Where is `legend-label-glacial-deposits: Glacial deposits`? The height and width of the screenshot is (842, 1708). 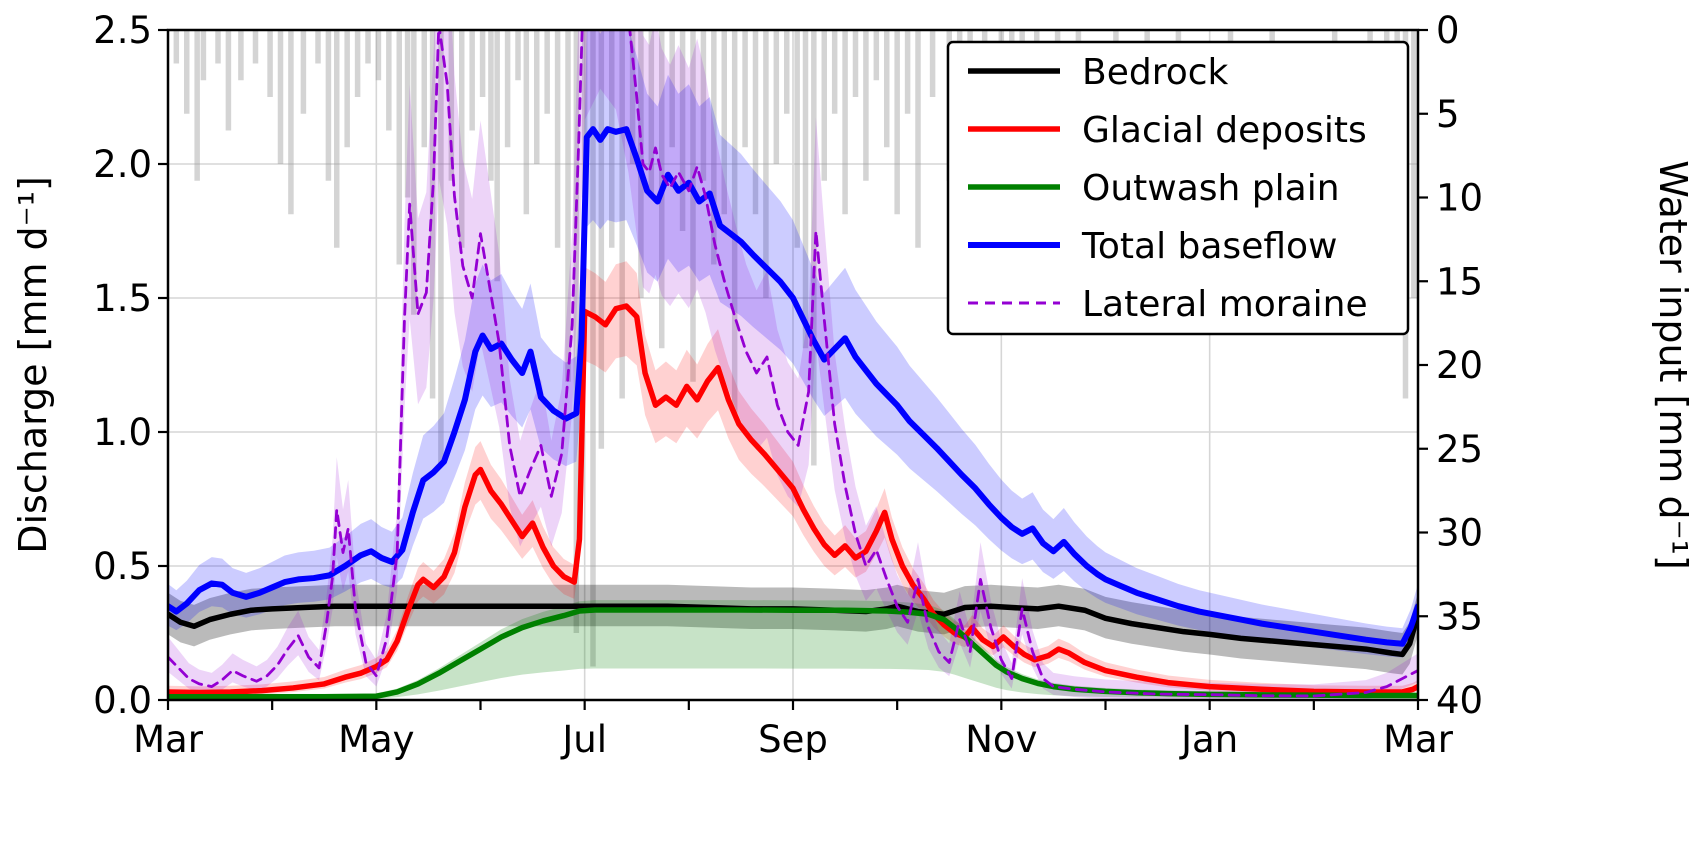
legend-label-glacial-deposits: Glacial deposits is located at coordinates (1224, 130).